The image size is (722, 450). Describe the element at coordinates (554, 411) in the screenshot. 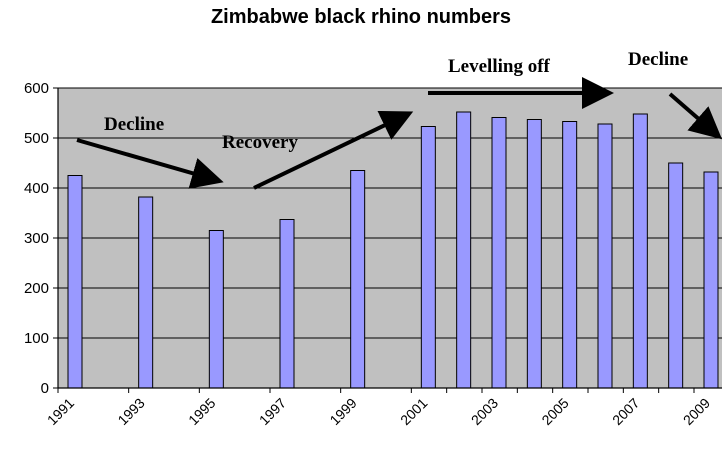

I see `x-tick-label: 2005` at that location.